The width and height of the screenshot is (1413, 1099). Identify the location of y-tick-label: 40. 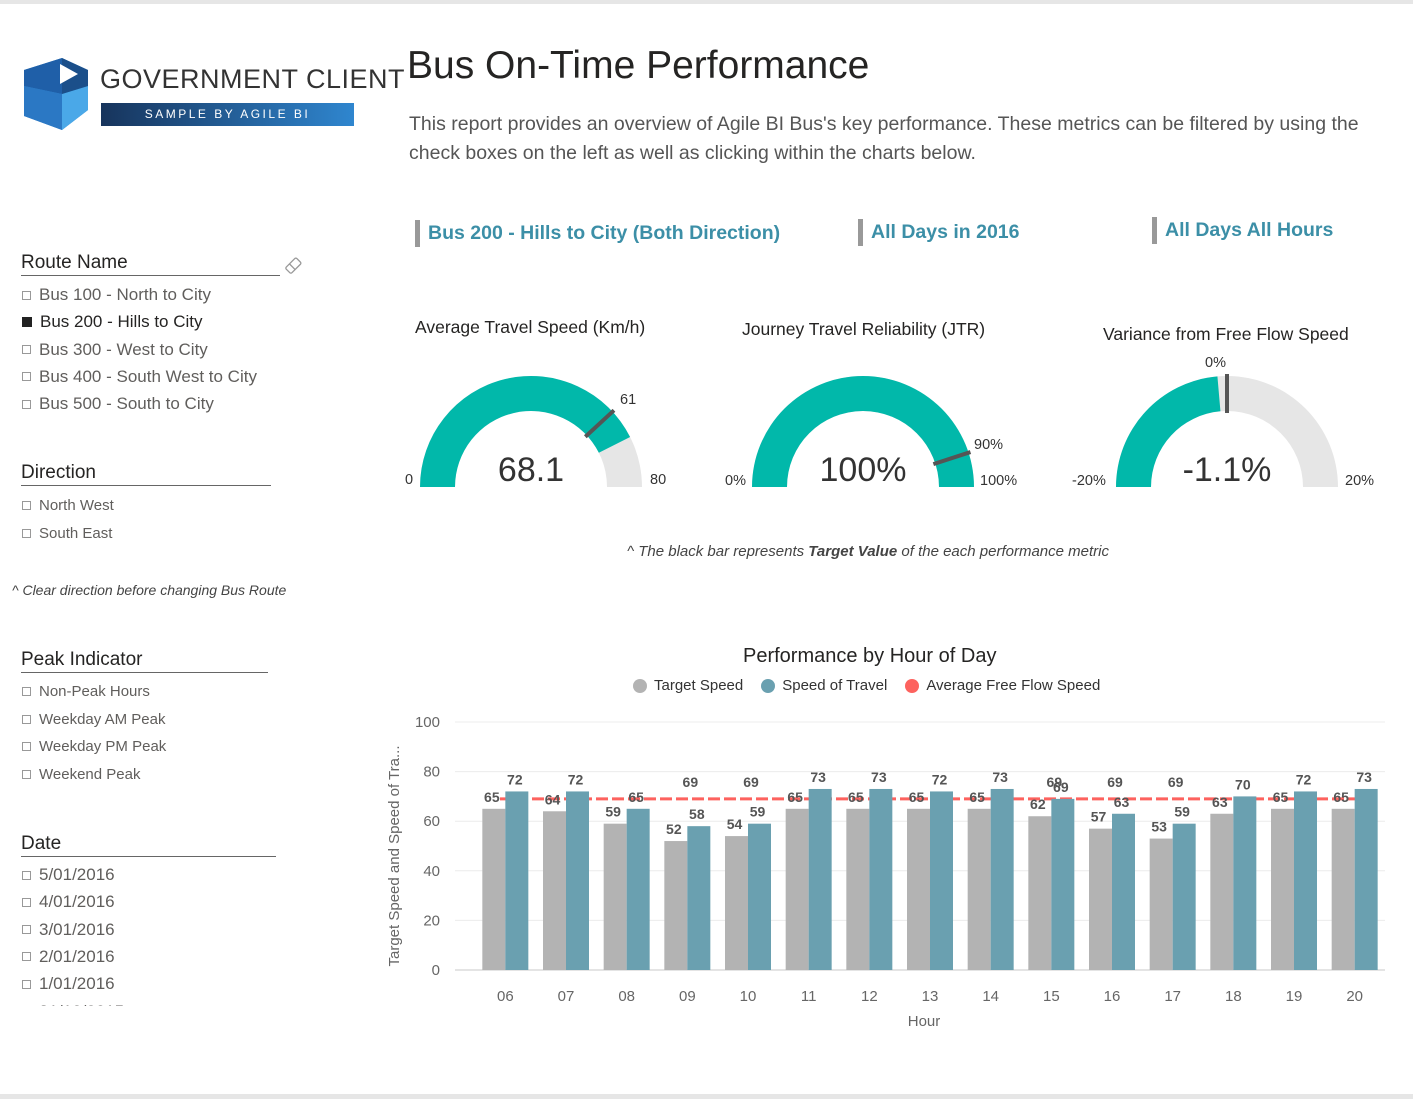
(431, 871).